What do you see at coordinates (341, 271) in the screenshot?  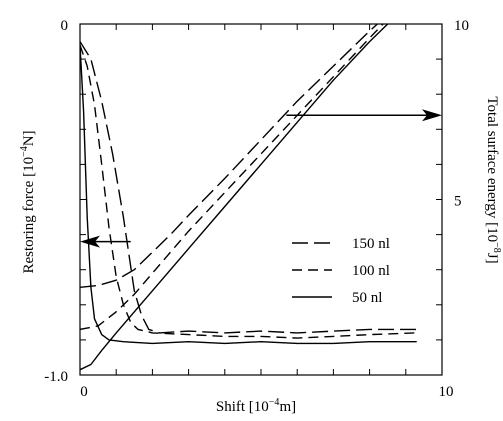 I see `legend: 150 nl 100 nl 50 nl` at bounding box center [341, 271].